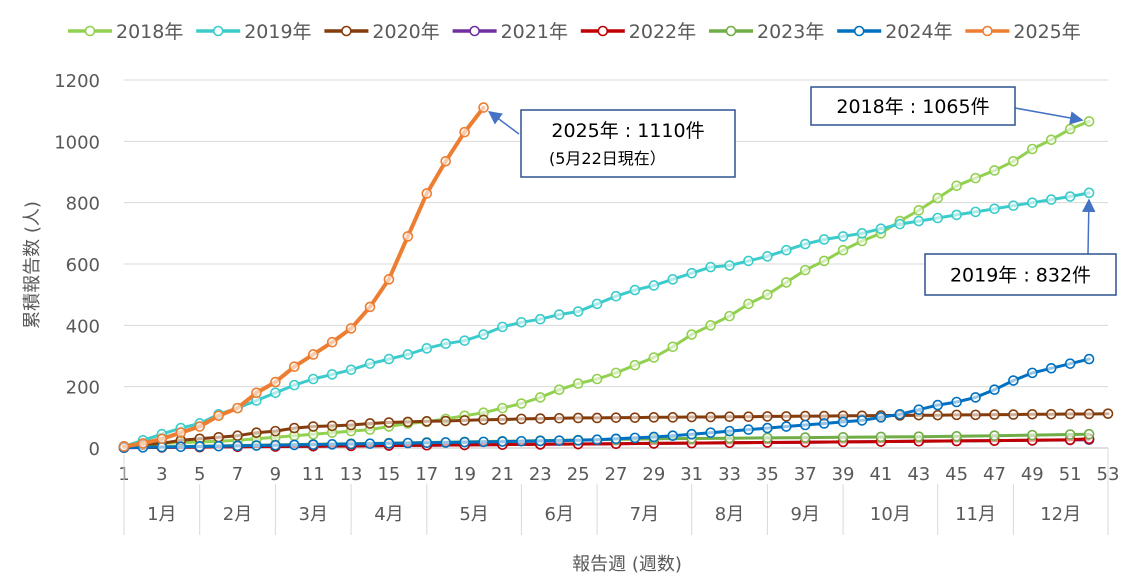 The height and width of the screenshot is (583, 1143). Describe the element at coordinates (956, 474) in the screenshot. I see `x-tick-label-45: 45` at that location.